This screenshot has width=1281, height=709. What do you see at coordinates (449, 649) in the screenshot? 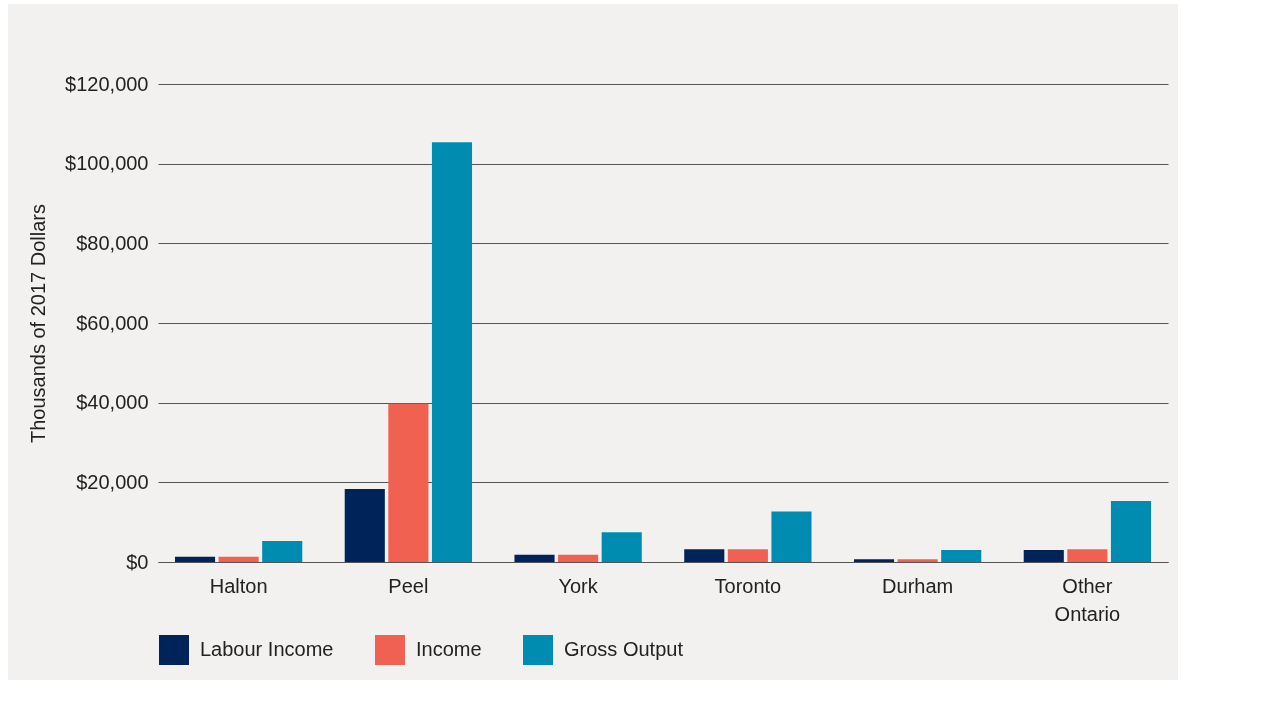
I see `legend-label: Income` at bounding box center [449, 649].